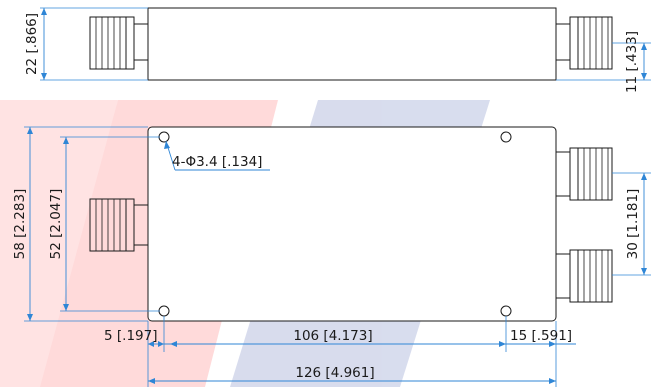 The width and height of the screenshot is (651, 387). Describe the element at coordinates (32, 44) in the screenshot. I see `dim-height-top-label: 22 [.866]` at that location.